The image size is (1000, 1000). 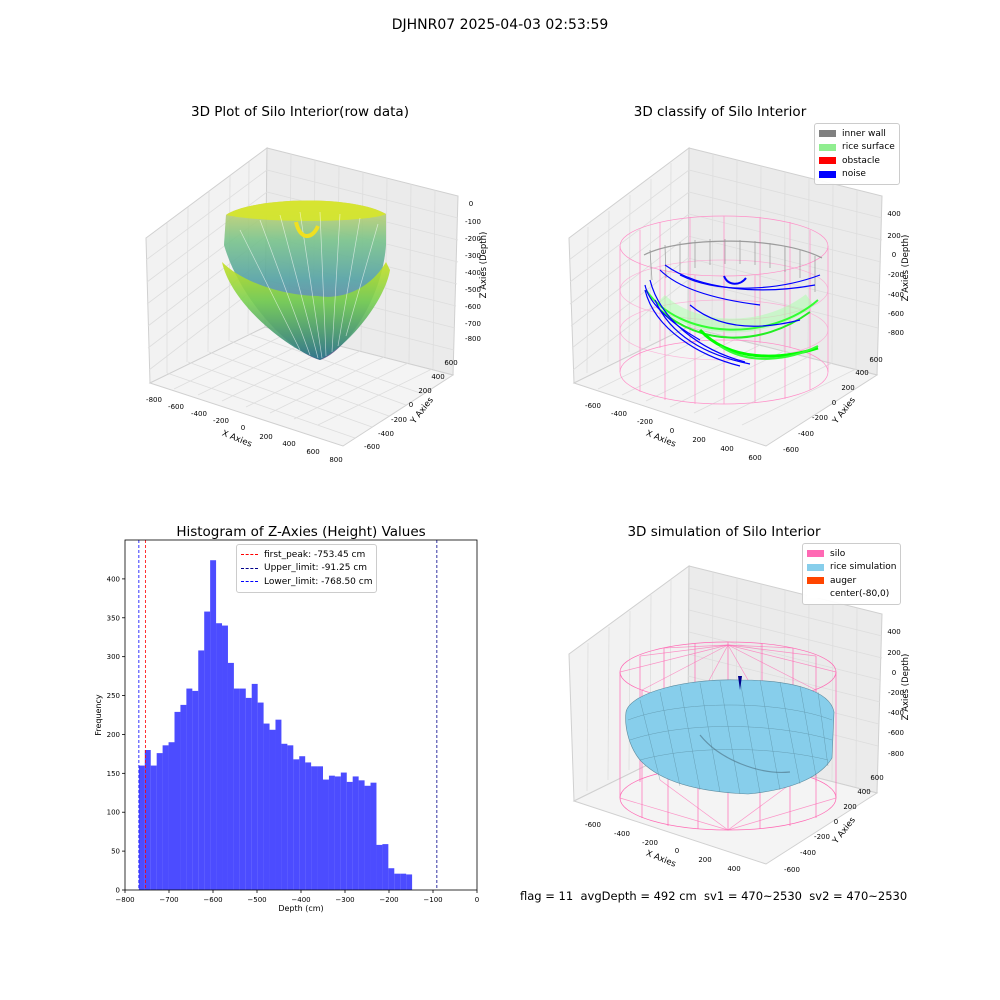 What do you see at coordinates (306, 555) in the screenshot?
I see `legend-item-first-peak: first_peak: -753.45 cm` at bounding box center [306, 555].